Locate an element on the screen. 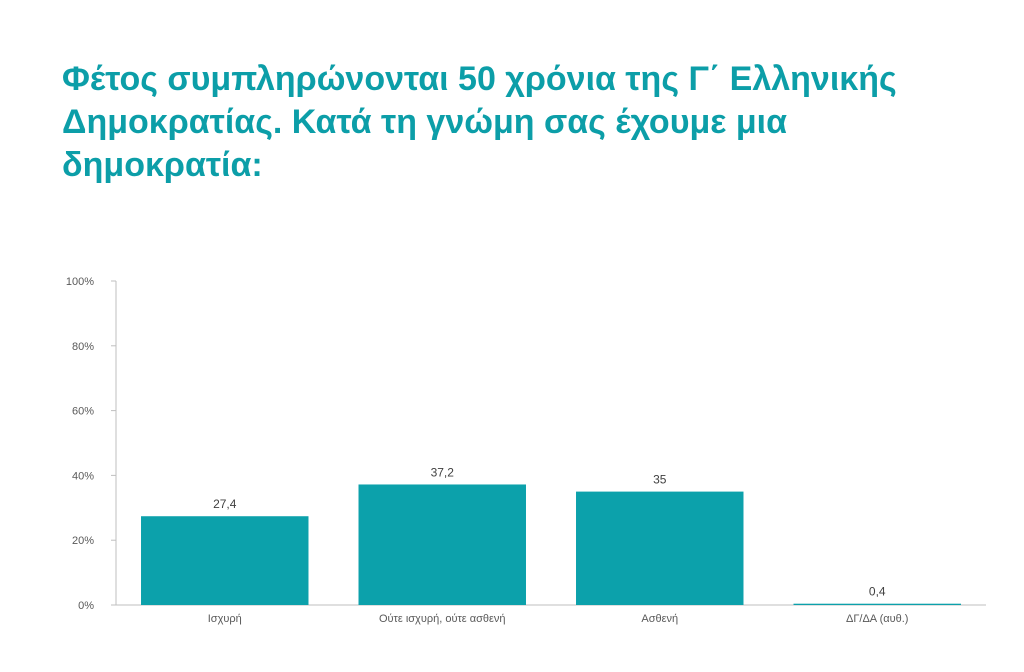 The width and height of the screenshot is (1024, 672). x-tick-label: Ασθενή is located at coordinates (659, 619).